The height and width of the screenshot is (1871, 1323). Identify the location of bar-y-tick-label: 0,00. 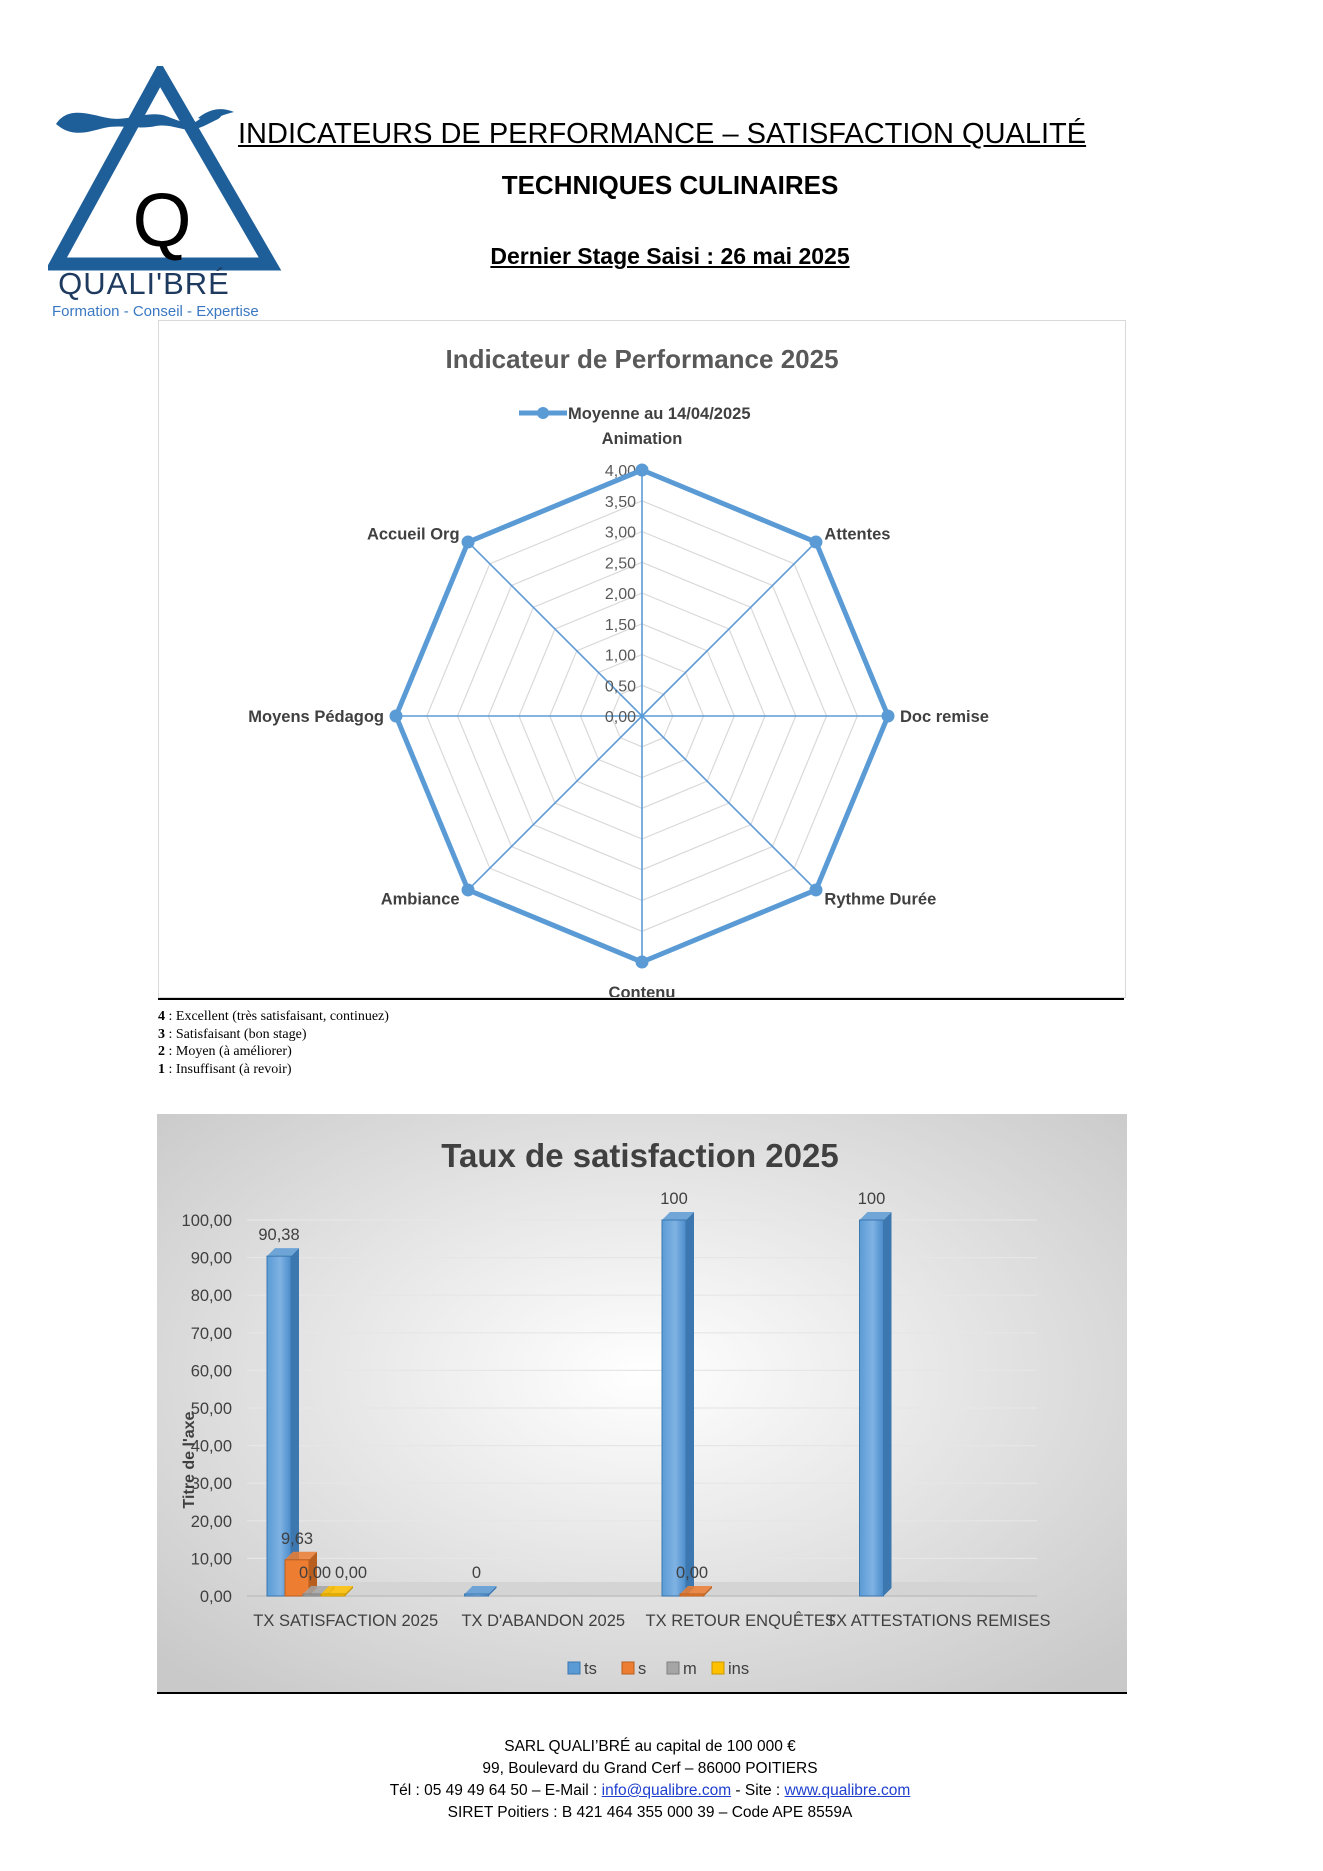
(216, 1597).